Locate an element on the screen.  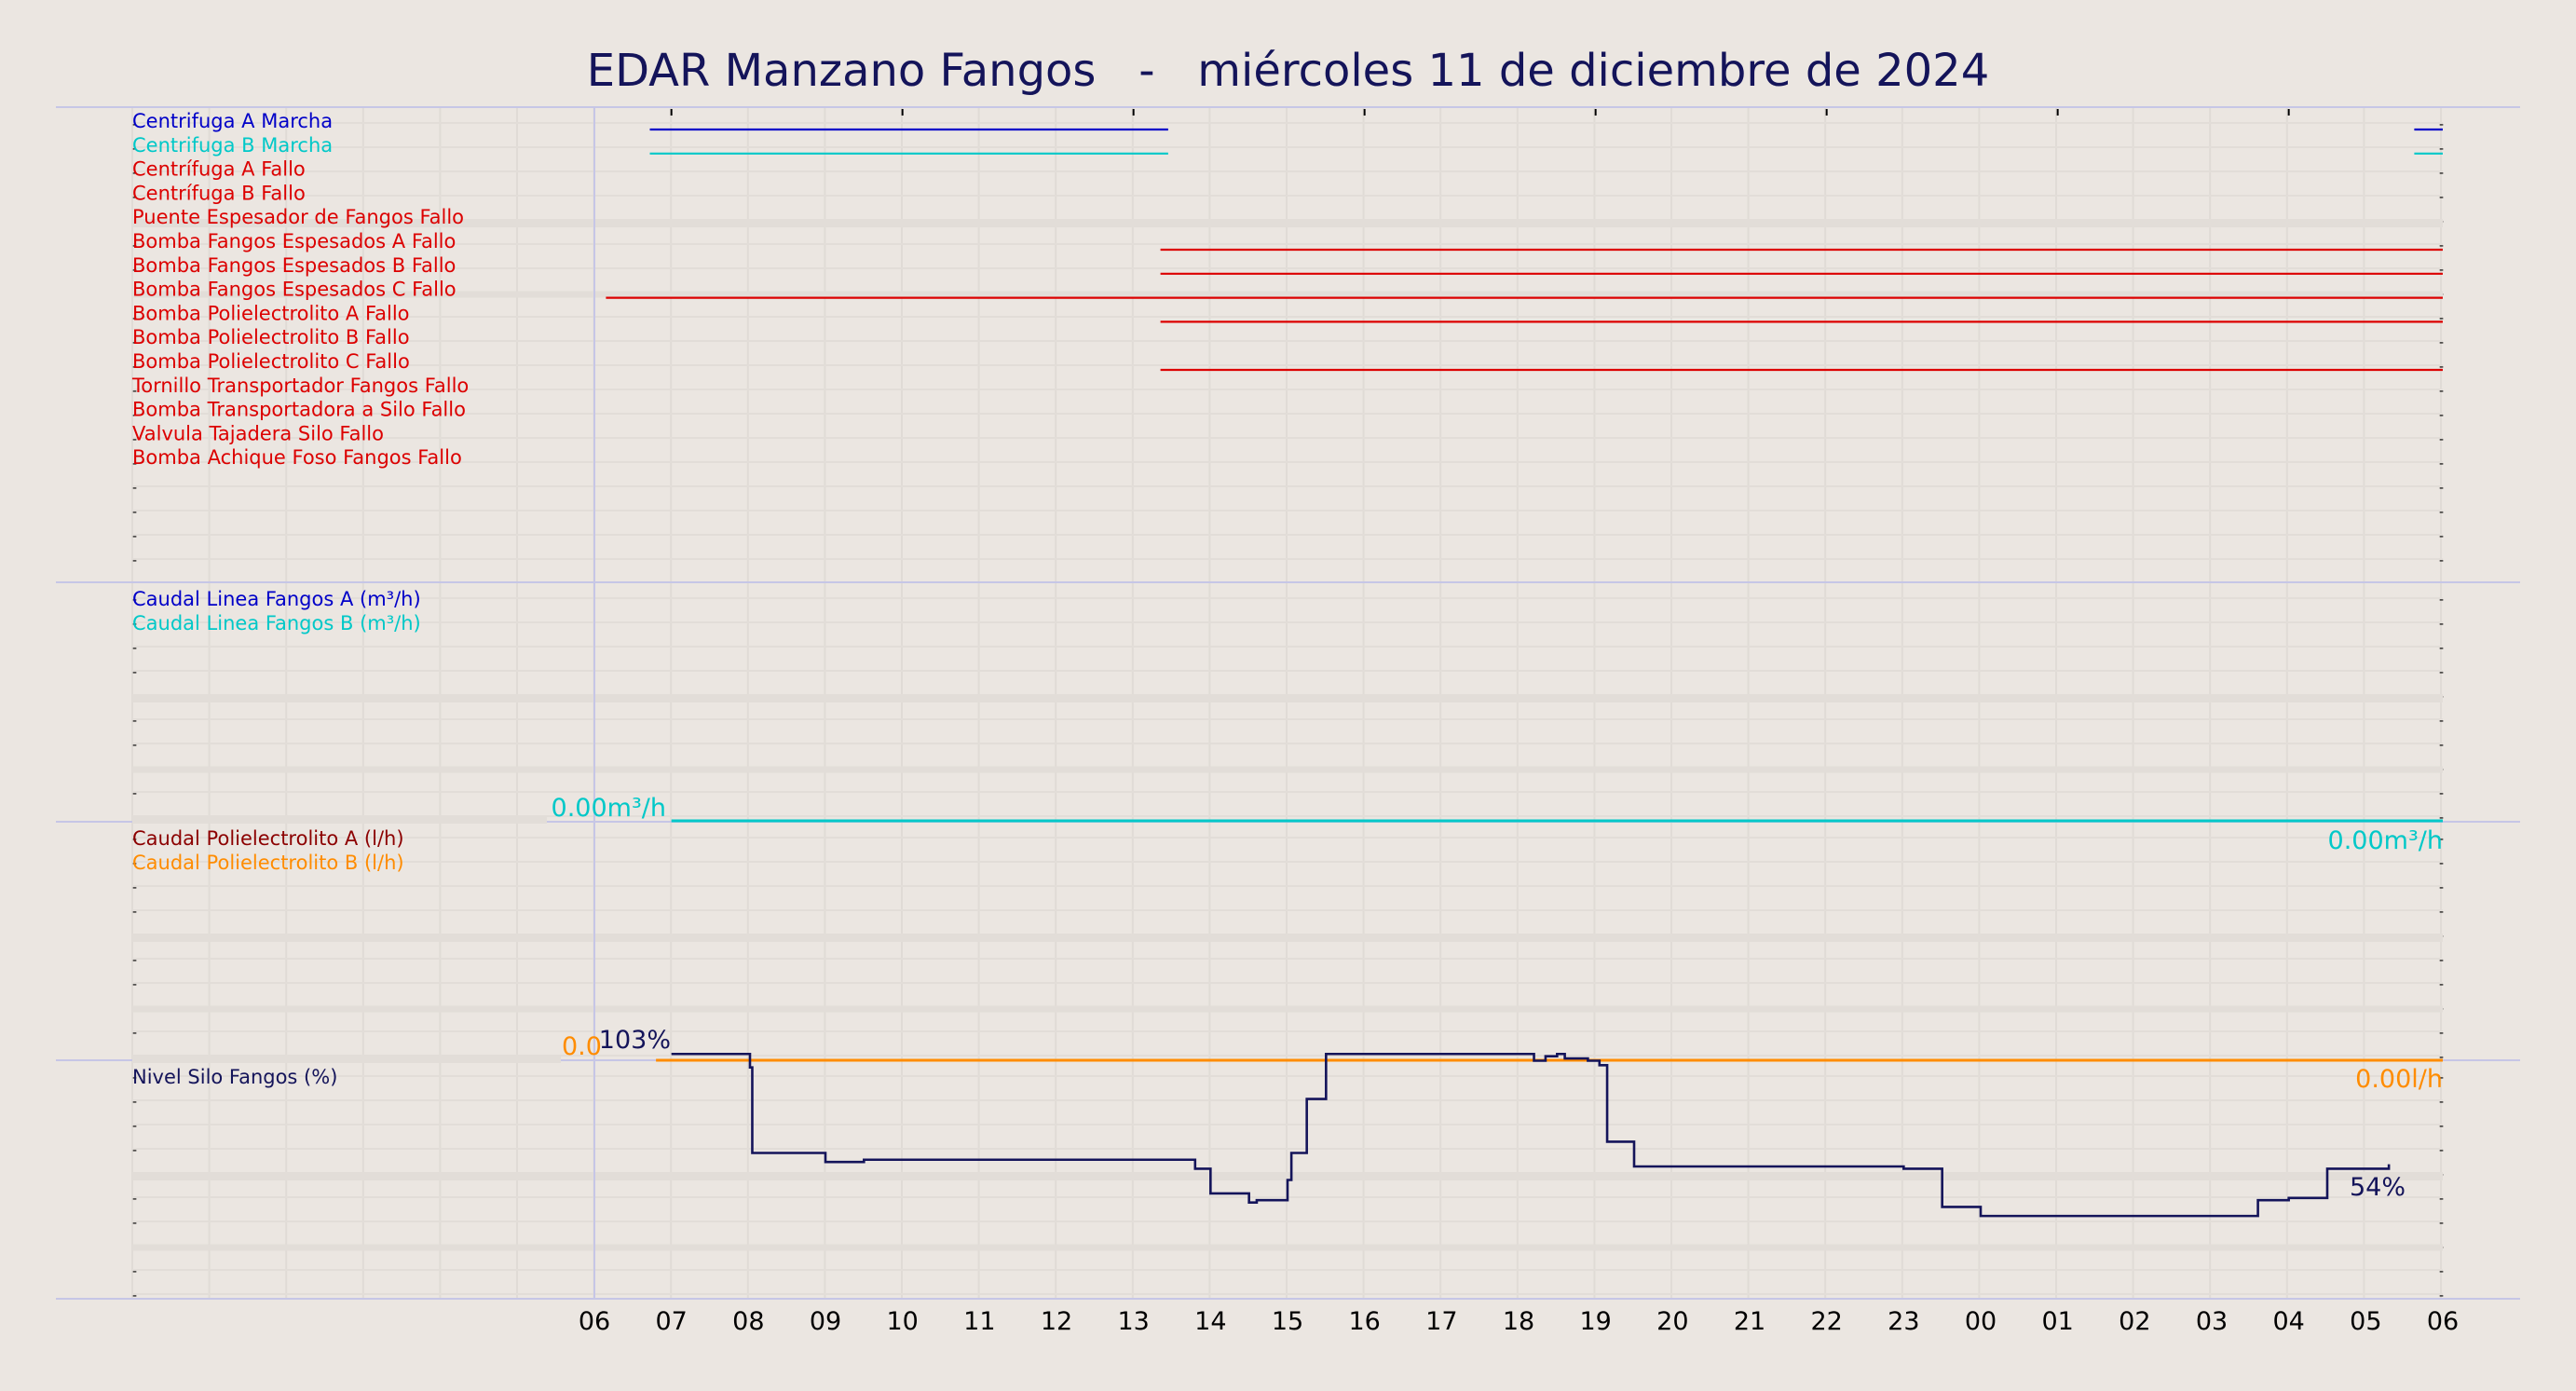
signal-label: Bomba Fangos Espesados C Fallo is located at coordinates (294, 290).